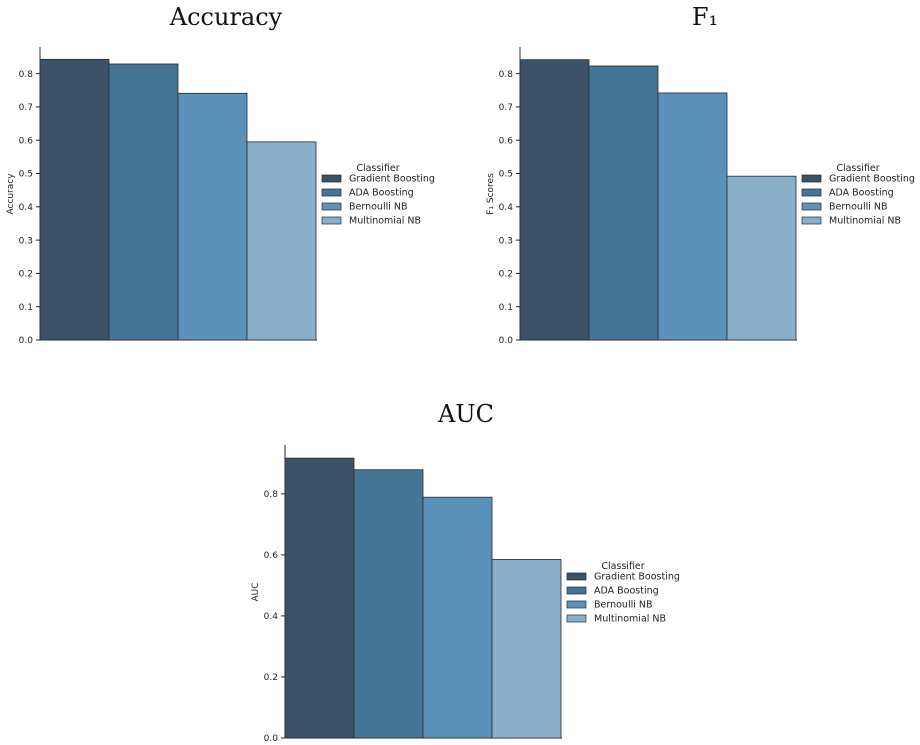 The width and height of the screenshot is (920, 745). I want to click on chart-title: Accuracy, so click(226, 17).